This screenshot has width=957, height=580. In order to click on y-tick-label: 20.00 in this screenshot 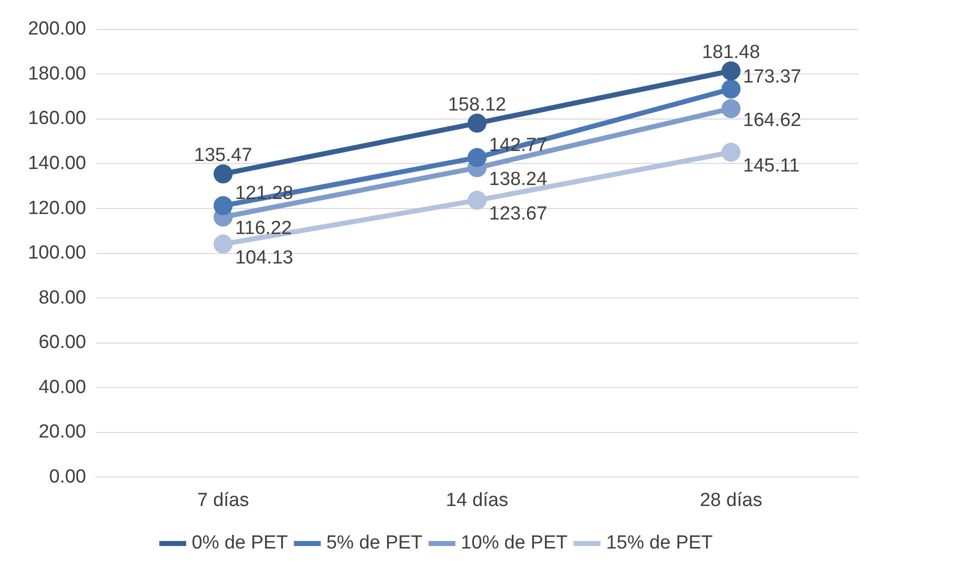, I will do `click(62, 432)`.